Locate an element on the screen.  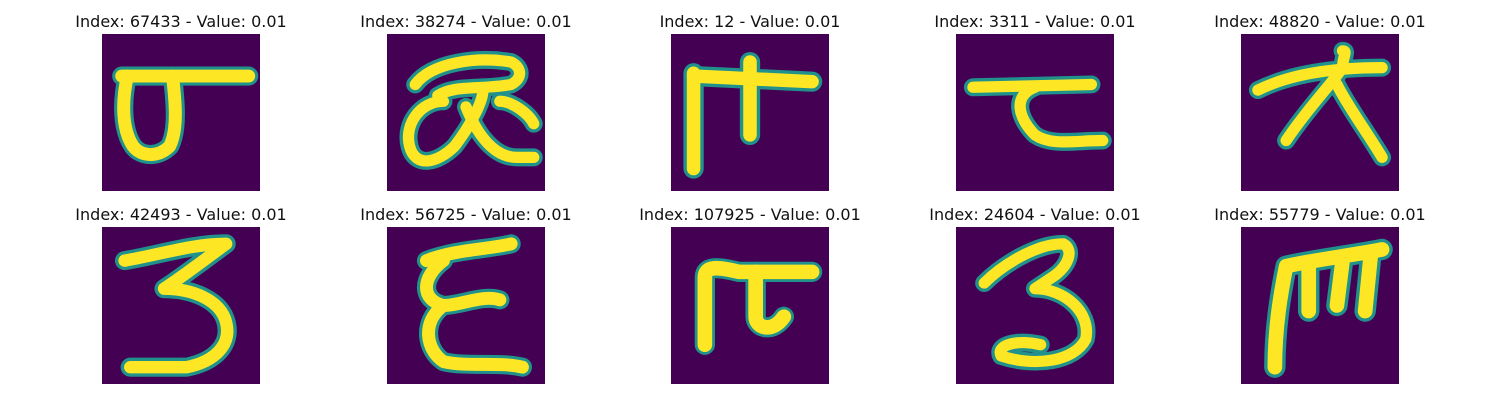
panel-2: Index: 38274 - Value: 0.01 is located at coordinates (466, 107).